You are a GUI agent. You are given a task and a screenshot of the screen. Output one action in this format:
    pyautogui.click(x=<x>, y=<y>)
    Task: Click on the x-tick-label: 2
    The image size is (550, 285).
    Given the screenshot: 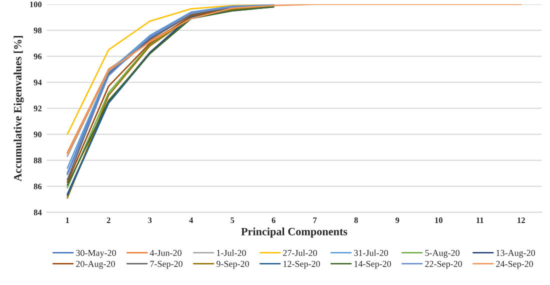 What is the action you would take?
    pyautogui.click(x=108, y=220)
    